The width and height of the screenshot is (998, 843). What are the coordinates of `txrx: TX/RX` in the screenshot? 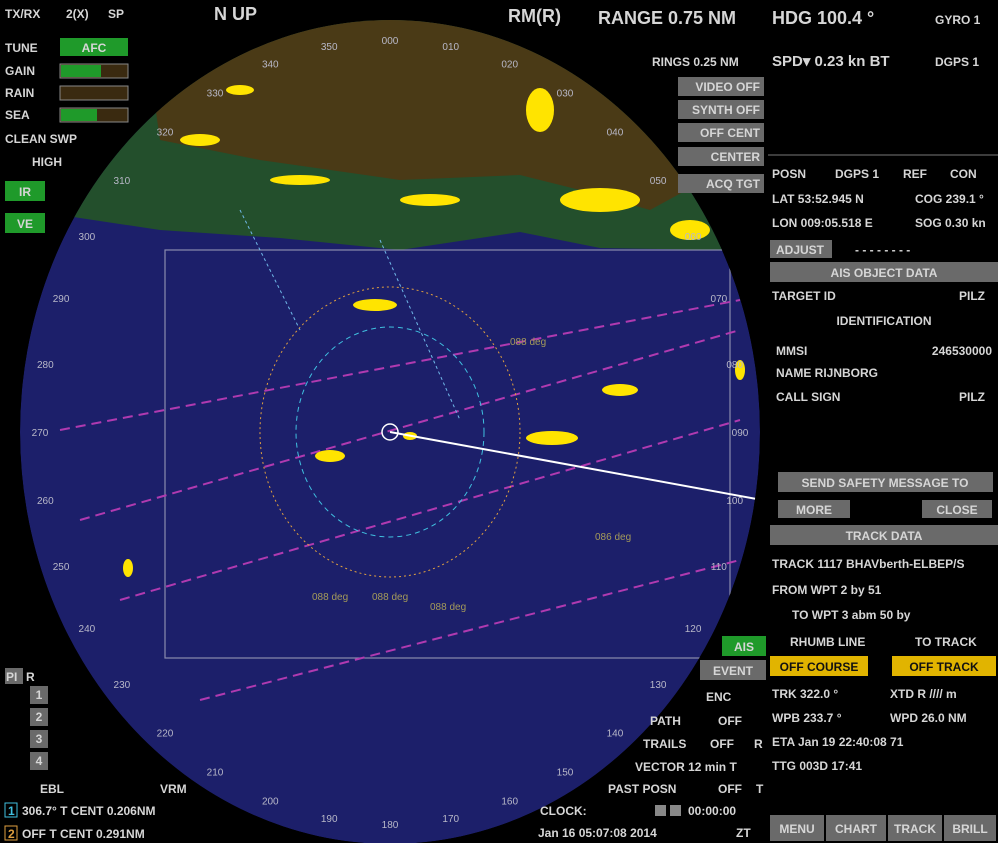 It's located at (22, 14).